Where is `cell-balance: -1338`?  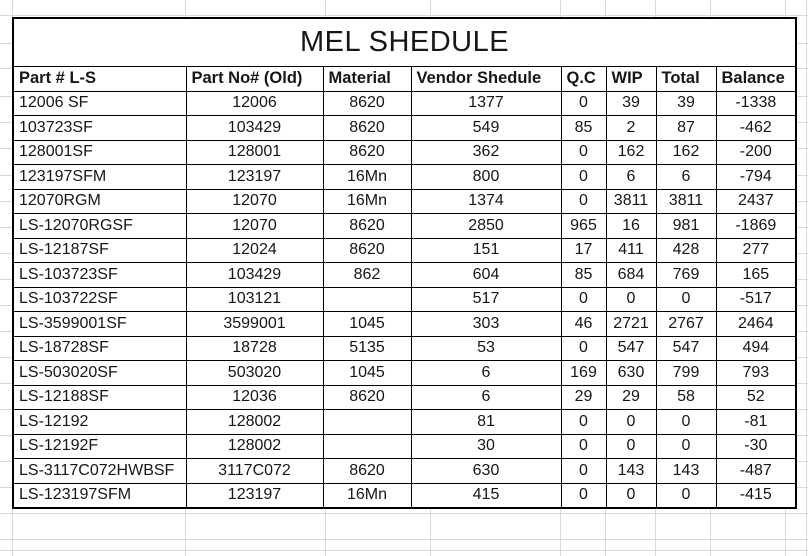
cell-balance: -1338 is located at coordinates (756, 103).